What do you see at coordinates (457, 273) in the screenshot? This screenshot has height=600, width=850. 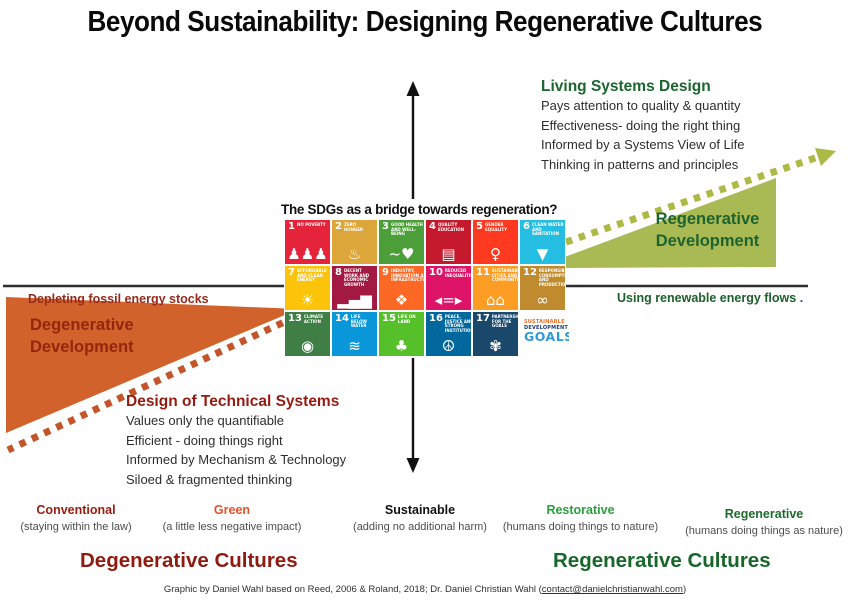 I see `sdg-title: Reduced Inequalities` at bounding box center [457, 273].